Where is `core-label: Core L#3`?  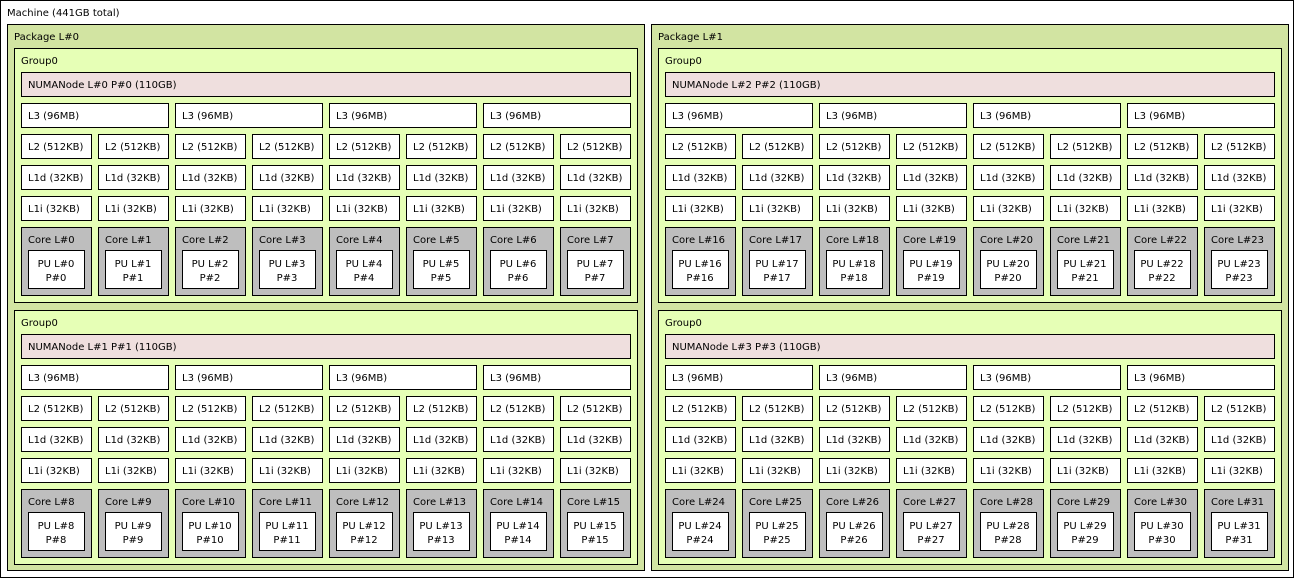
core-label: Core L#3 is located at coordinates (282, 240).